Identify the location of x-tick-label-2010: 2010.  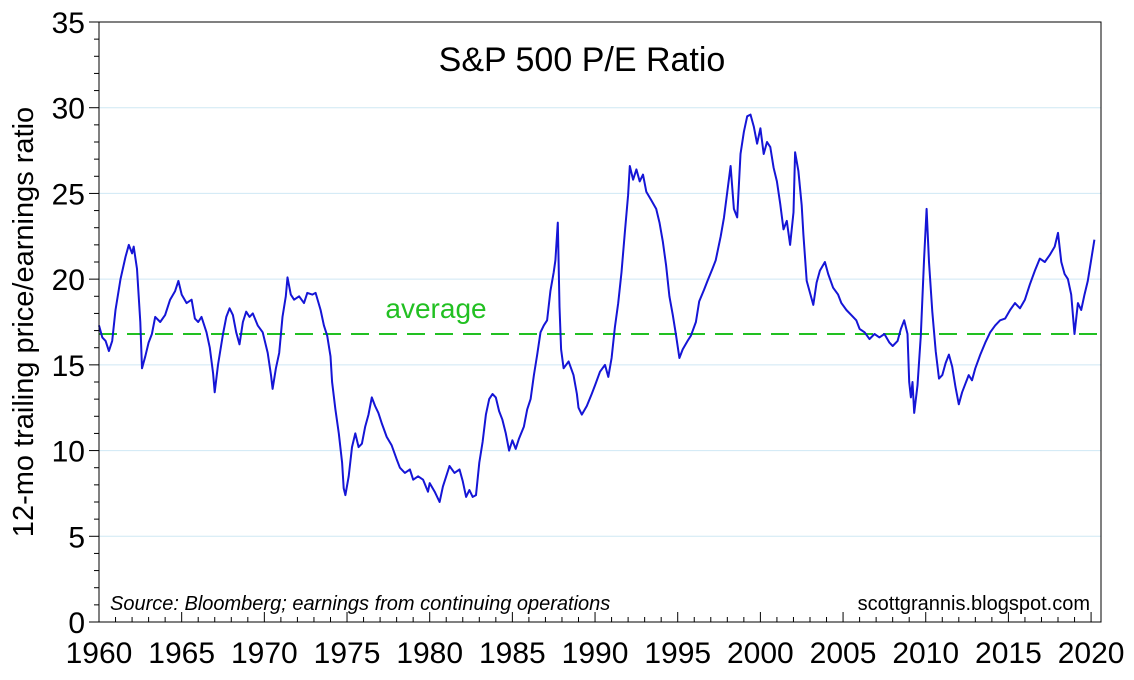
(925, 653).